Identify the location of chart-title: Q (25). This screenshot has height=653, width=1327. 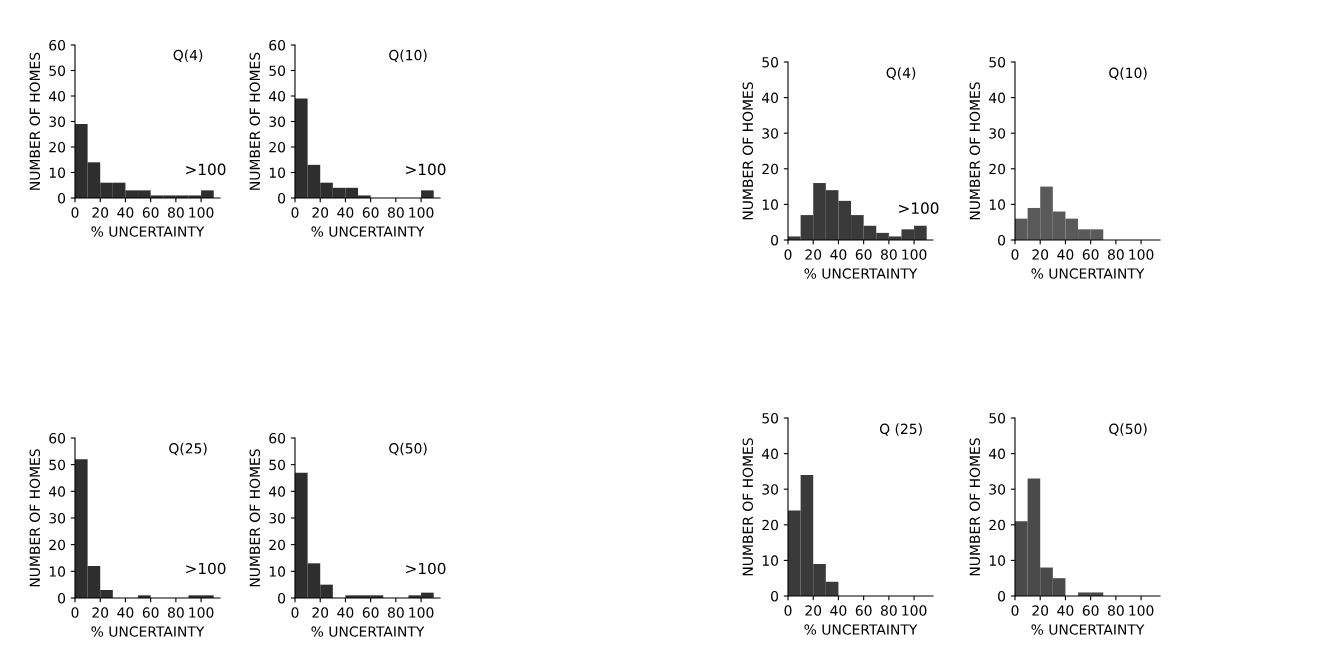
(900, 429).